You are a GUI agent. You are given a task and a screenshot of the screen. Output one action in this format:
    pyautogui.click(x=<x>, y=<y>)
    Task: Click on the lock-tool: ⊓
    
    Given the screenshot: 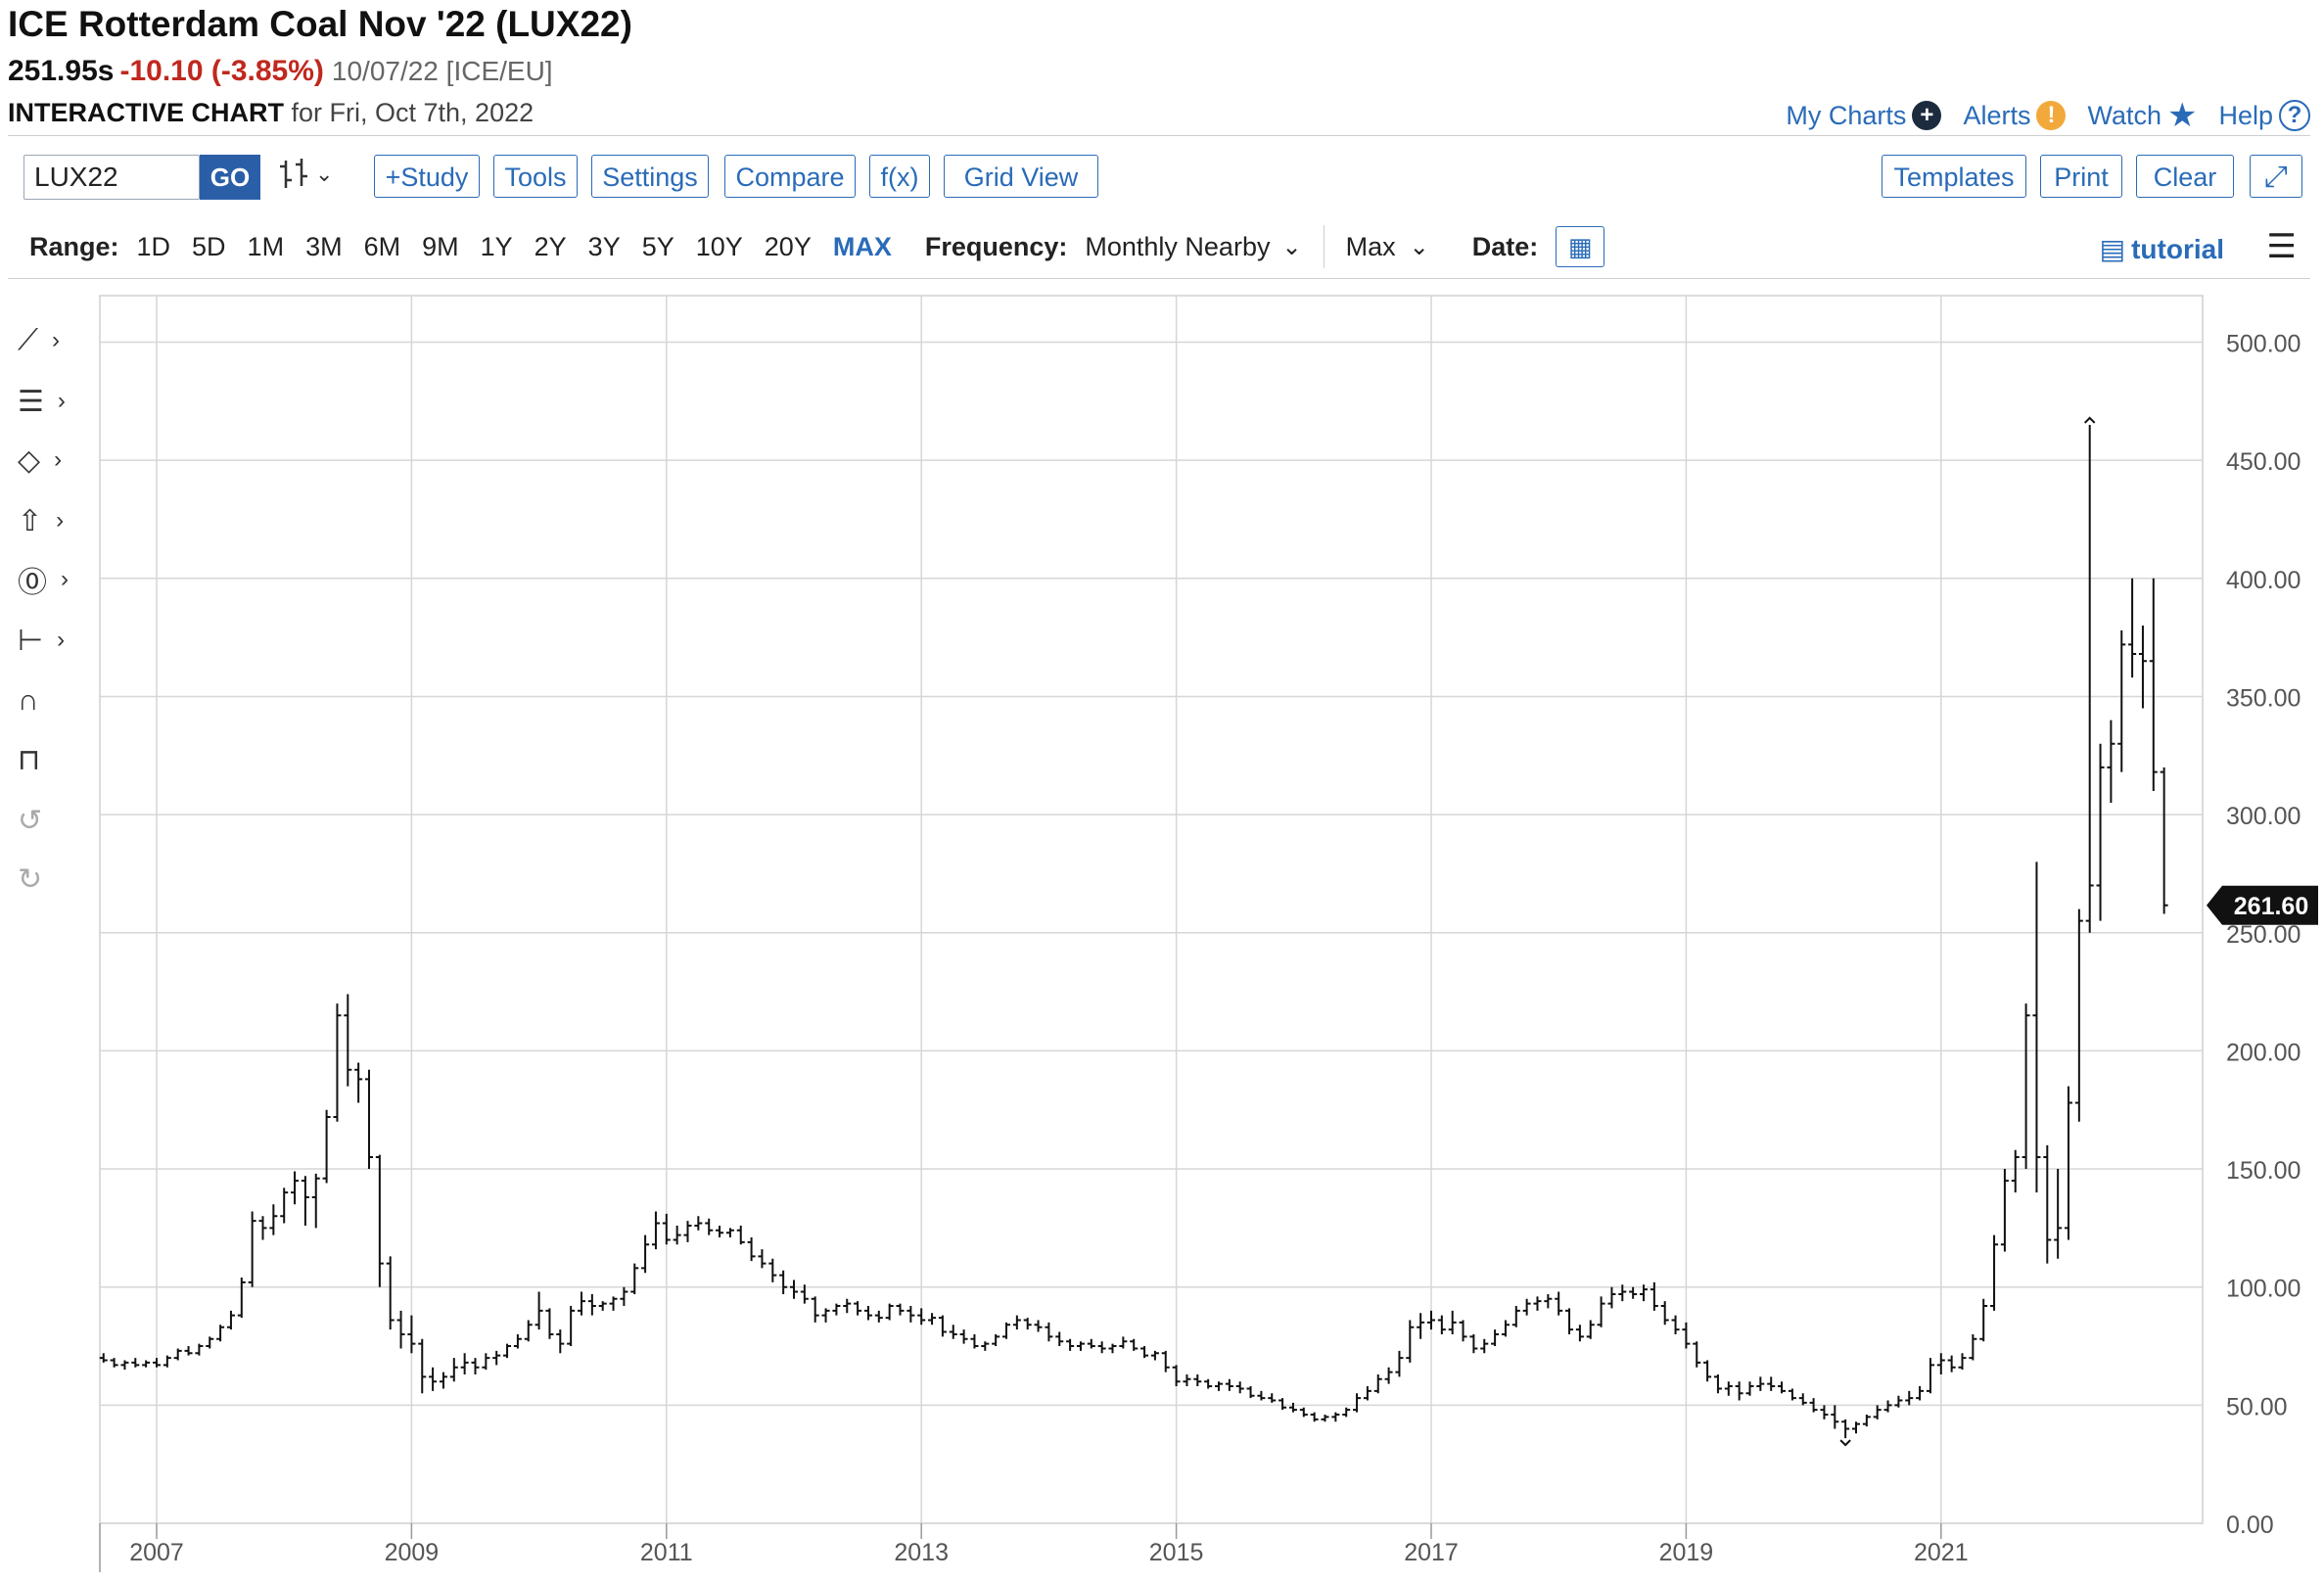 What is the action you would take?
    pyautogui.click(x=51, y=760)
    